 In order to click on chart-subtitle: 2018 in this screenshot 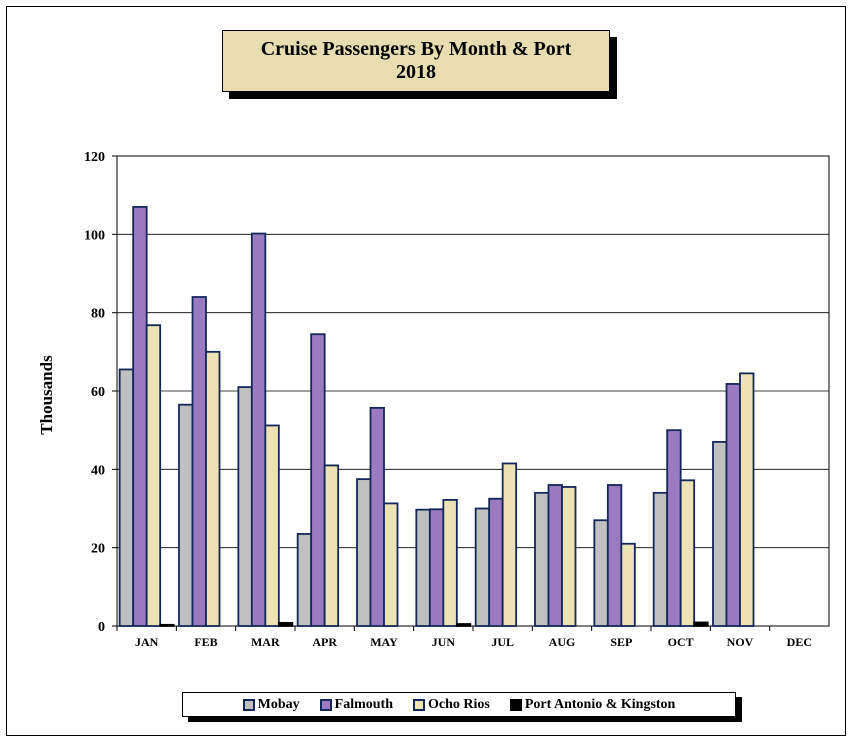, I will do `click(416, 72)`.